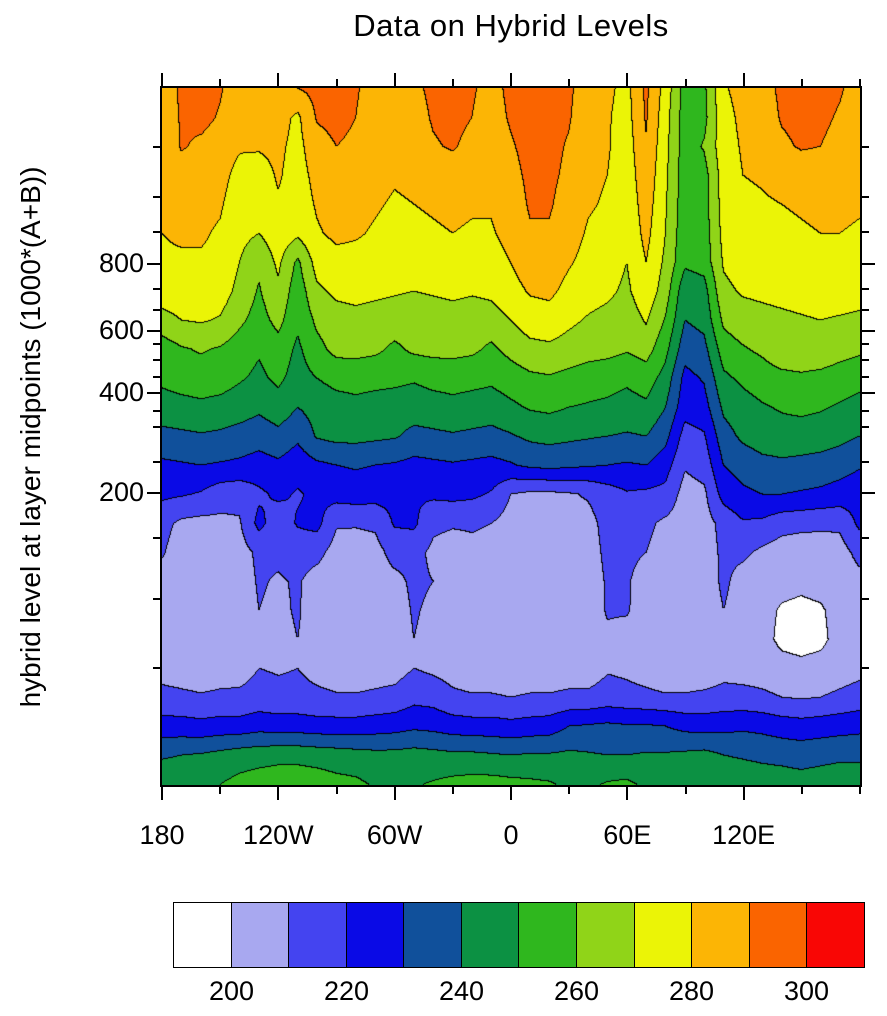  Describe the element at coordinates (511, 835) in the screenshot. I see `x-axis-tick-label: 0` at that location.